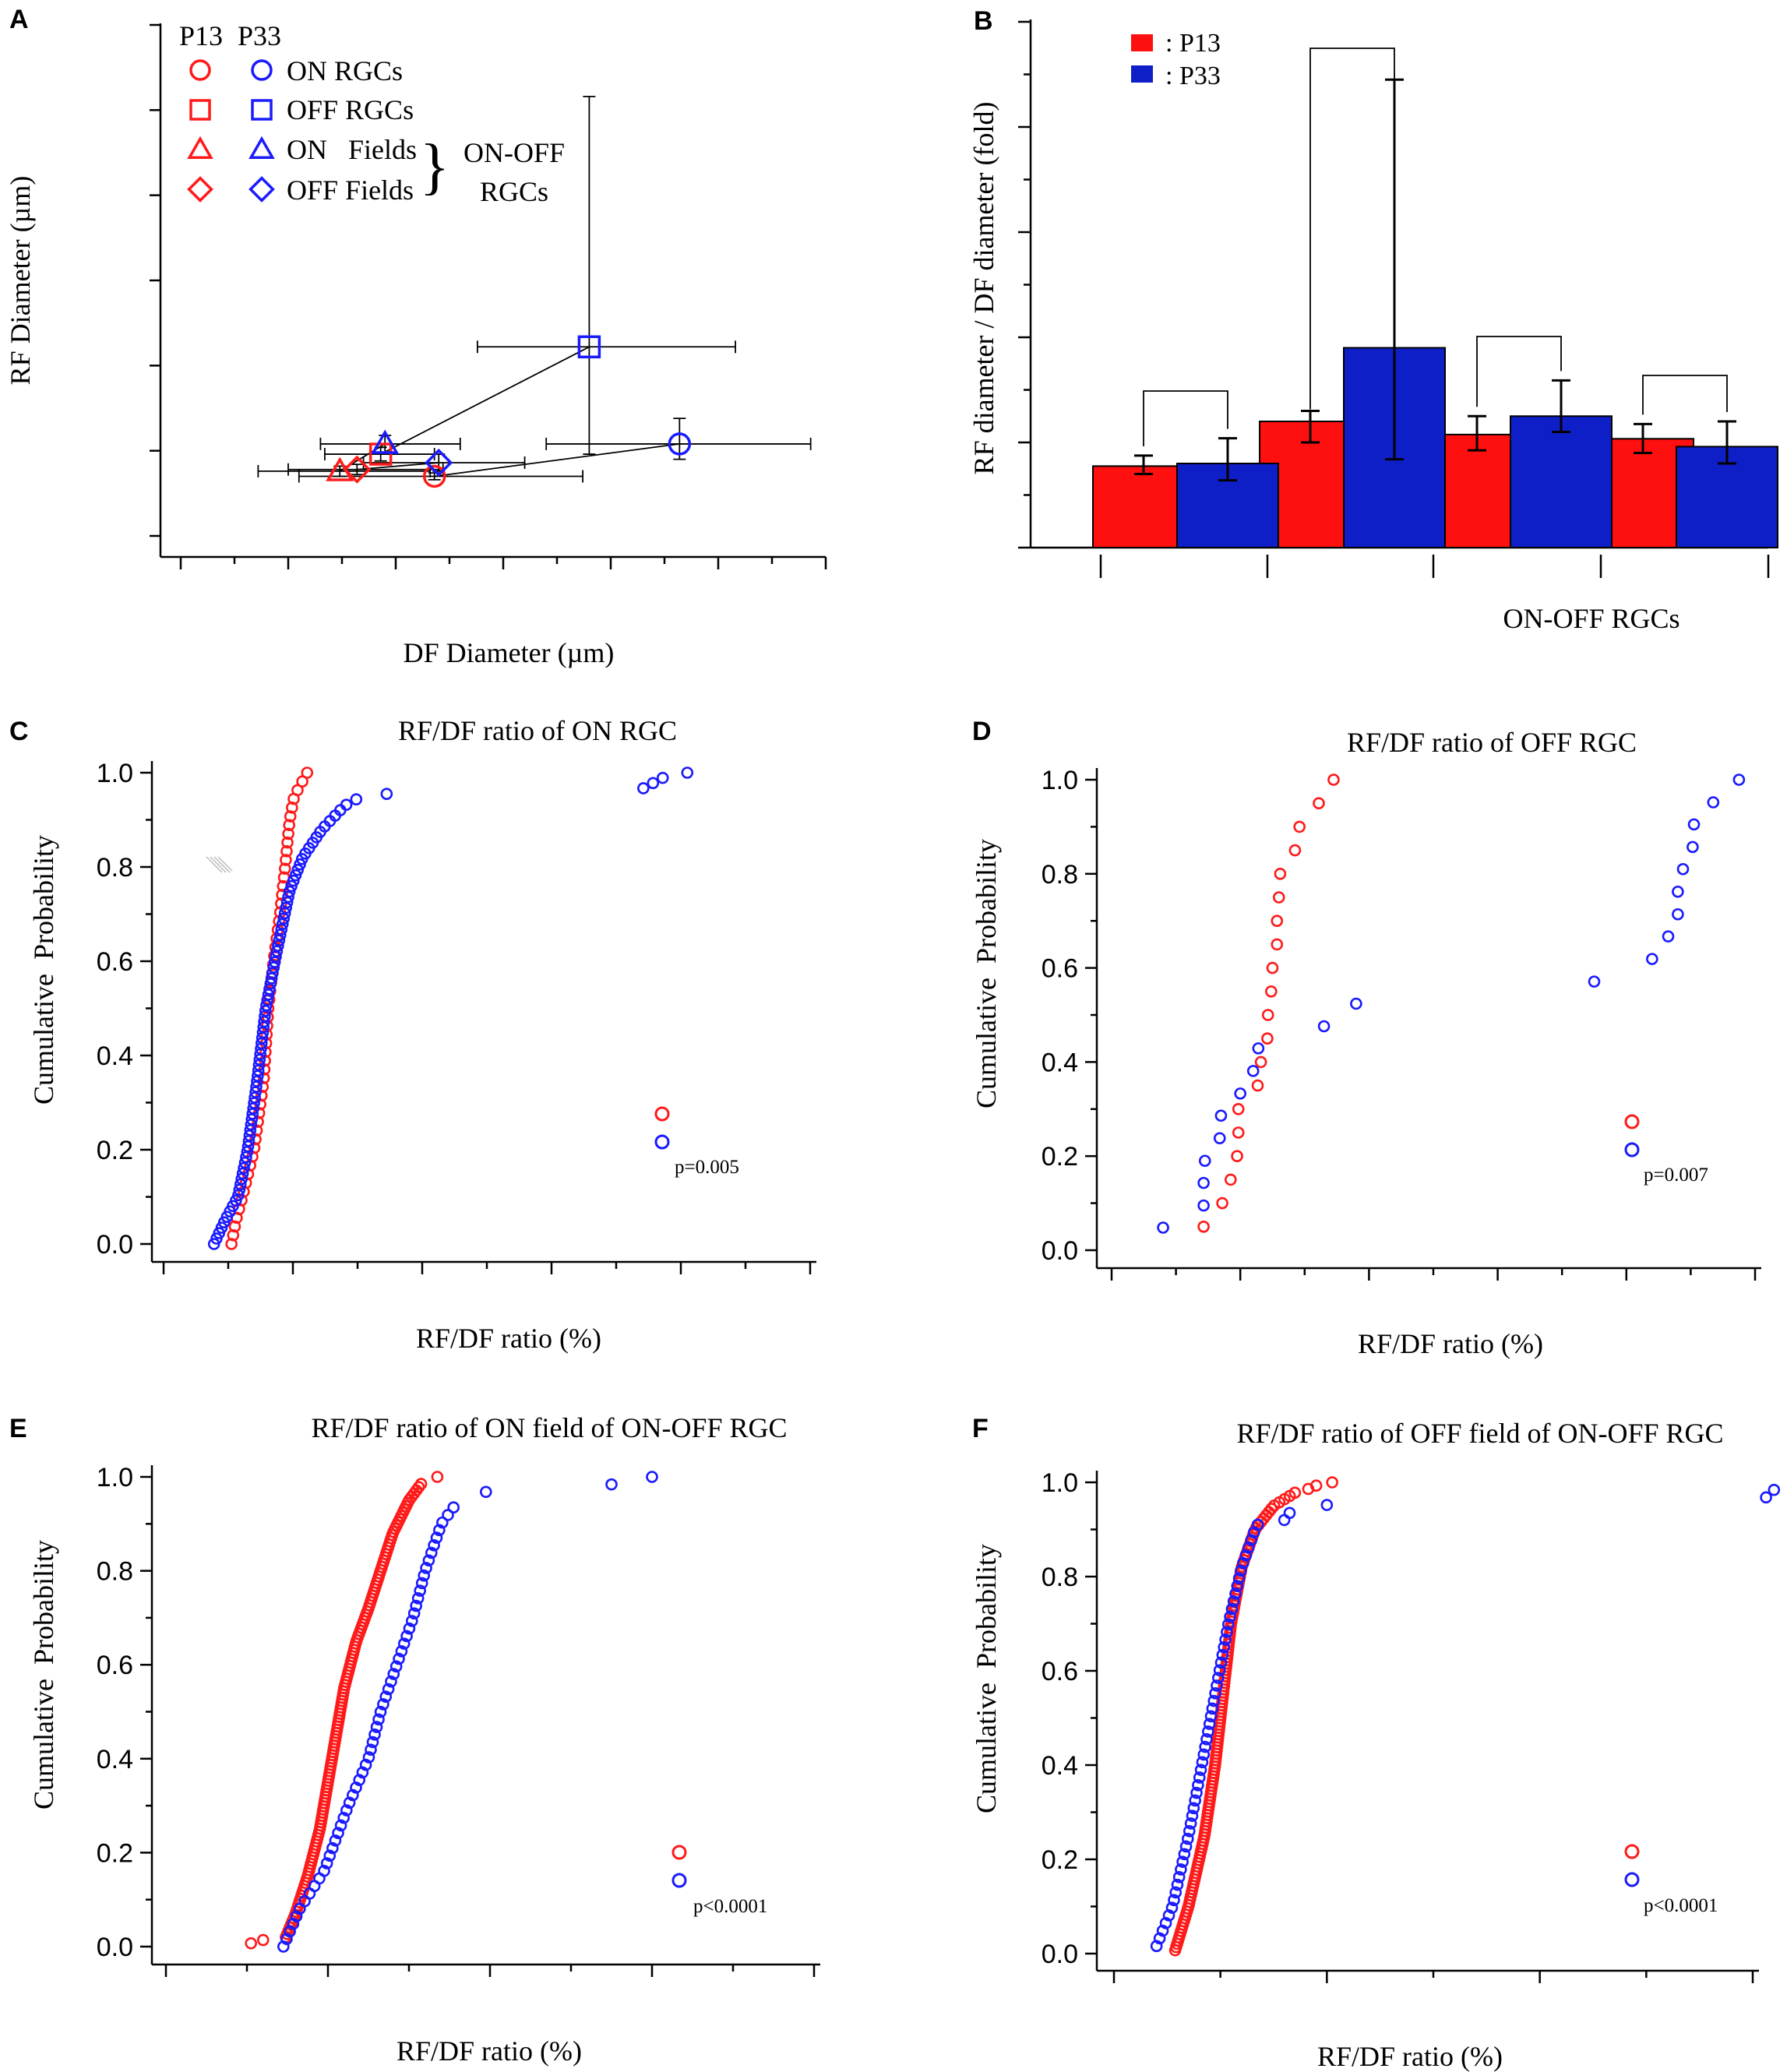 The height and width of the screenshot is (2072, 1787). I want to click on legend-a-brace-label-1: ON-OFF, so click(514, 152).